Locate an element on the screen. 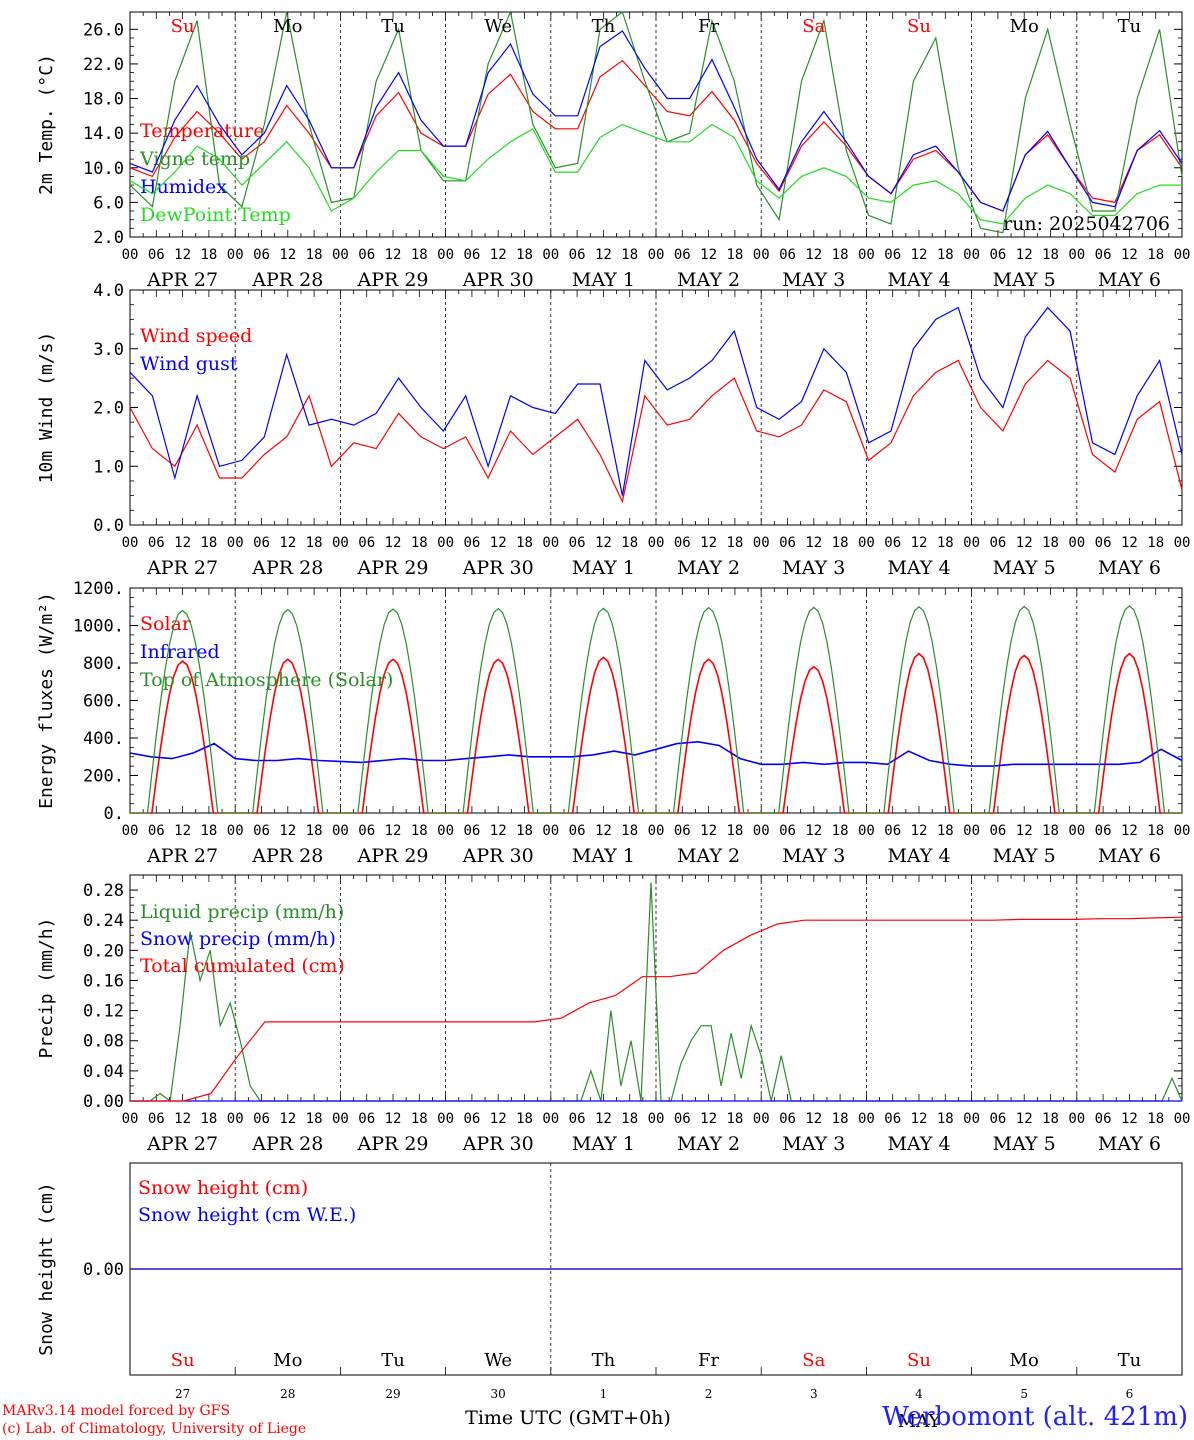 This screenshot has width=1194, height=1440. date-label: MAY 4 is located at coordinates (918, 568).